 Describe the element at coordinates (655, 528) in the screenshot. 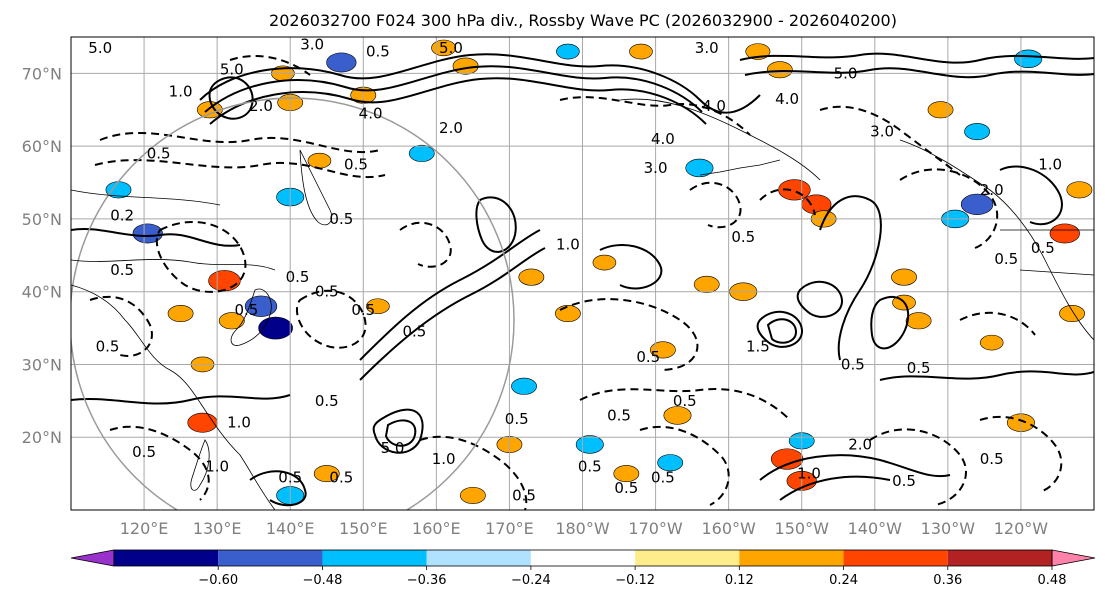

I see `lon-tick-label: 170°W` at that location.